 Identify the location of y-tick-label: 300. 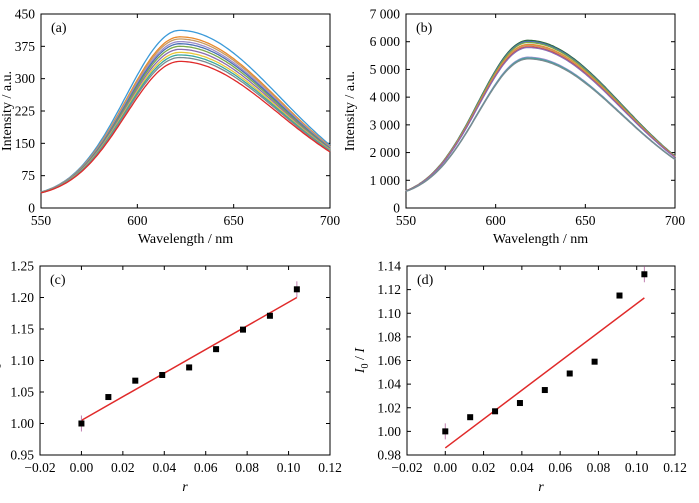
(25, 78).